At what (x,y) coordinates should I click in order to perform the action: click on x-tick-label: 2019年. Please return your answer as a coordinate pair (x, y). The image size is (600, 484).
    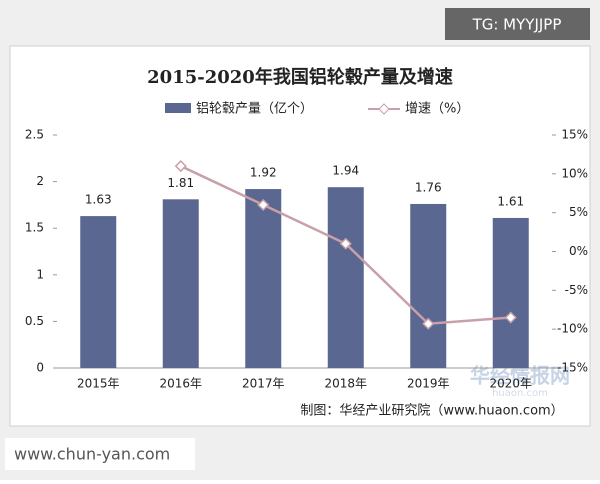
    Looking at the image, I should click on (428, 384).